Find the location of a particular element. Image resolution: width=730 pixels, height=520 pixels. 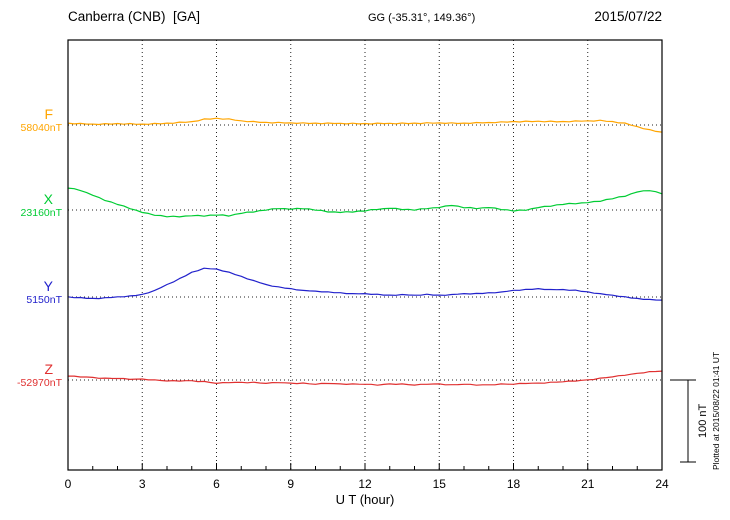

trace-name-Y: Y is located at coordinates (48, 286).